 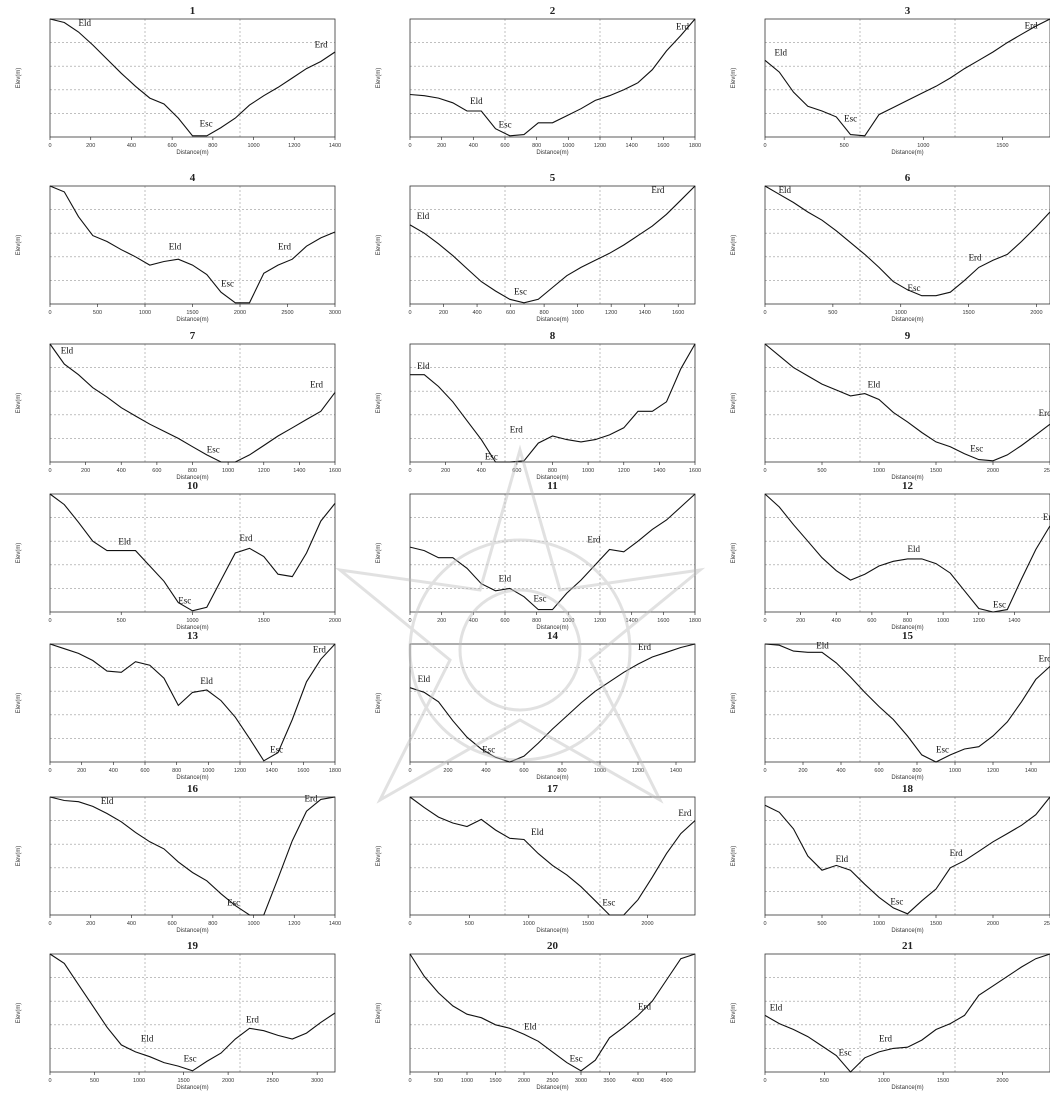 What do you see at coordinates (907, 789) in the screenshot?
I see `chart-title: 18` at bounding box center [907, 789].